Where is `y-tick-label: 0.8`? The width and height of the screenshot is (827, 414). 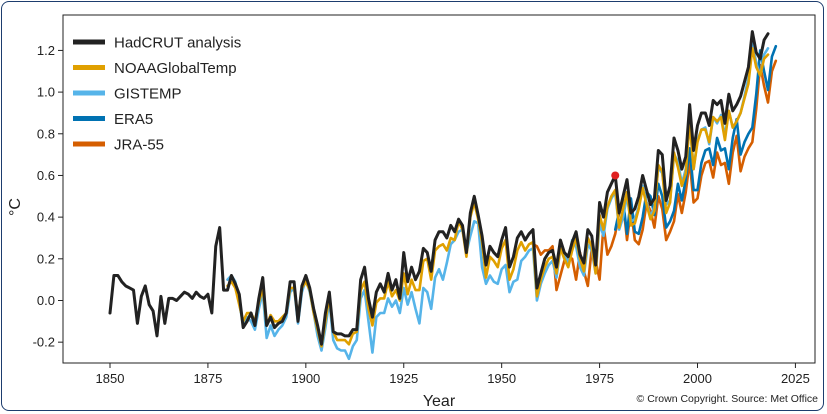
y-tick-label: 0.8 is located at coordinates (46, 133).